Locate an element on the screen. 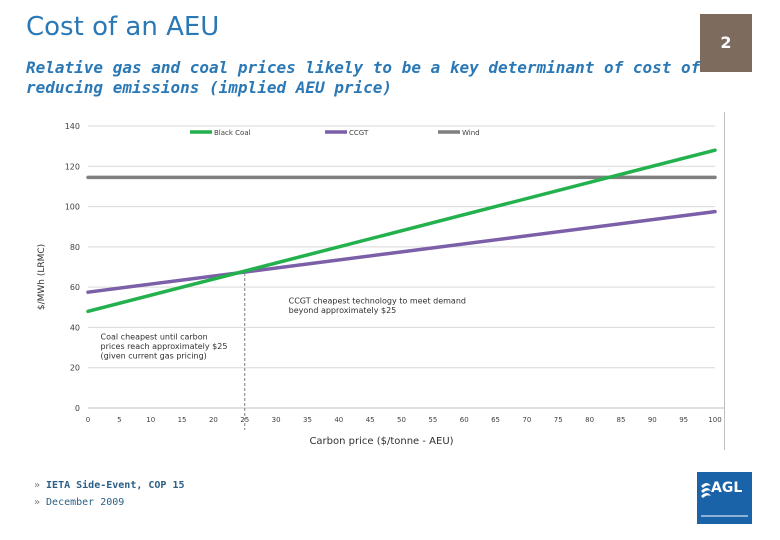  agl-logo: AGL is located at coordinates (724, 498).